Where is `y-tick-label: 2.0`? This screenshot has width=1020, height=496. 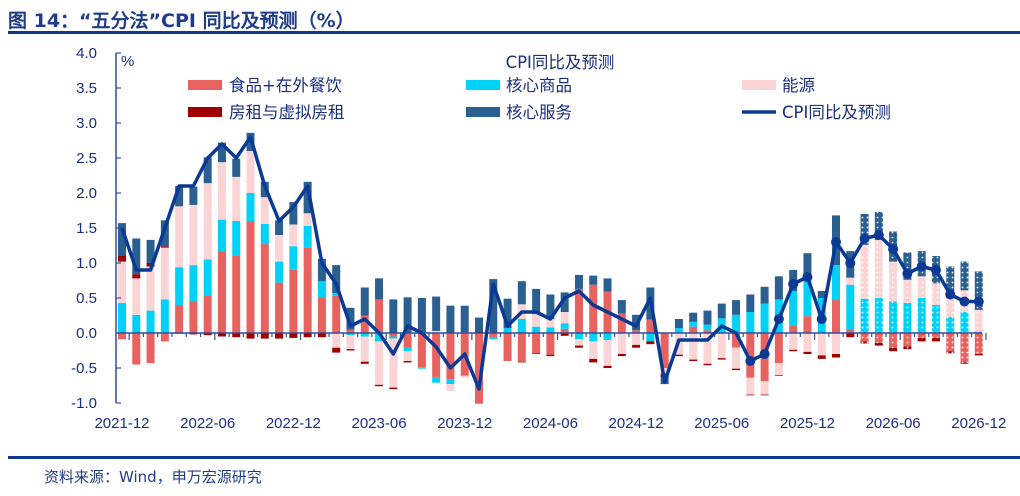 y-tick-label: 2.0 is located at coordinates (86, 193).